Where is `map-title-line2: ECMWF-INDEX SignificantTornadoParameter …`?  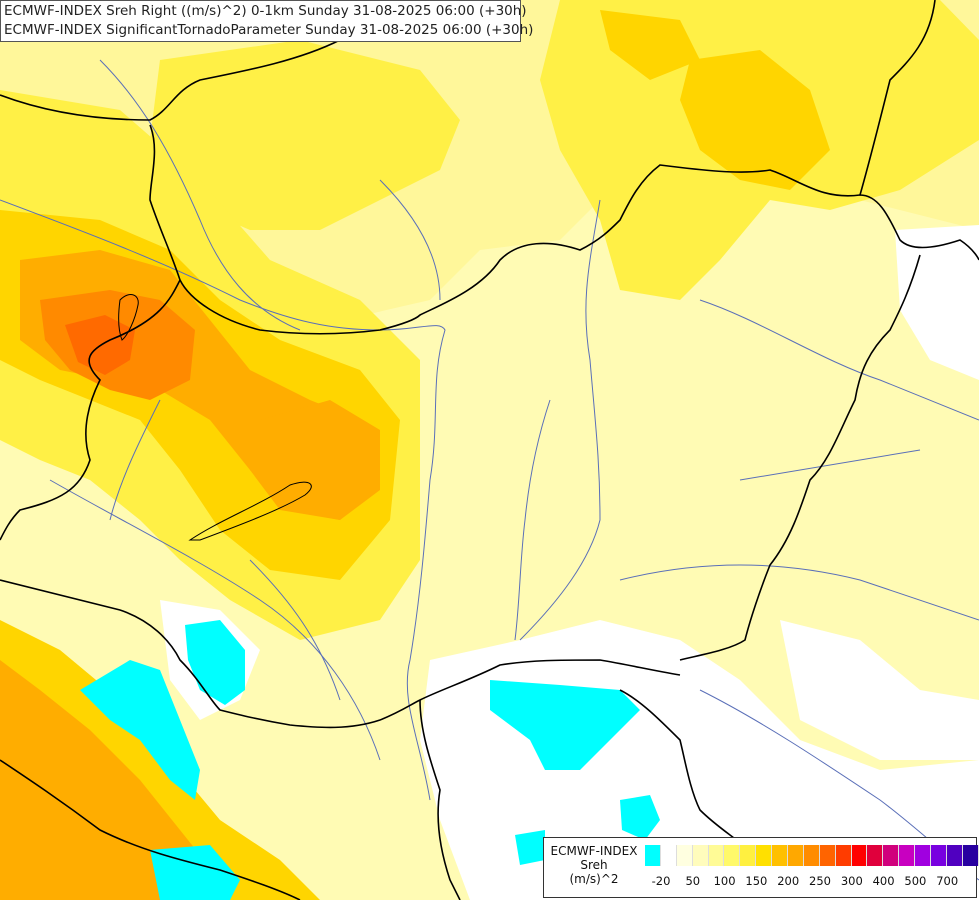
map-title-line2: ECMWF-INDEX SignificantTornadoParameter … is located at coordinates (269, 30).